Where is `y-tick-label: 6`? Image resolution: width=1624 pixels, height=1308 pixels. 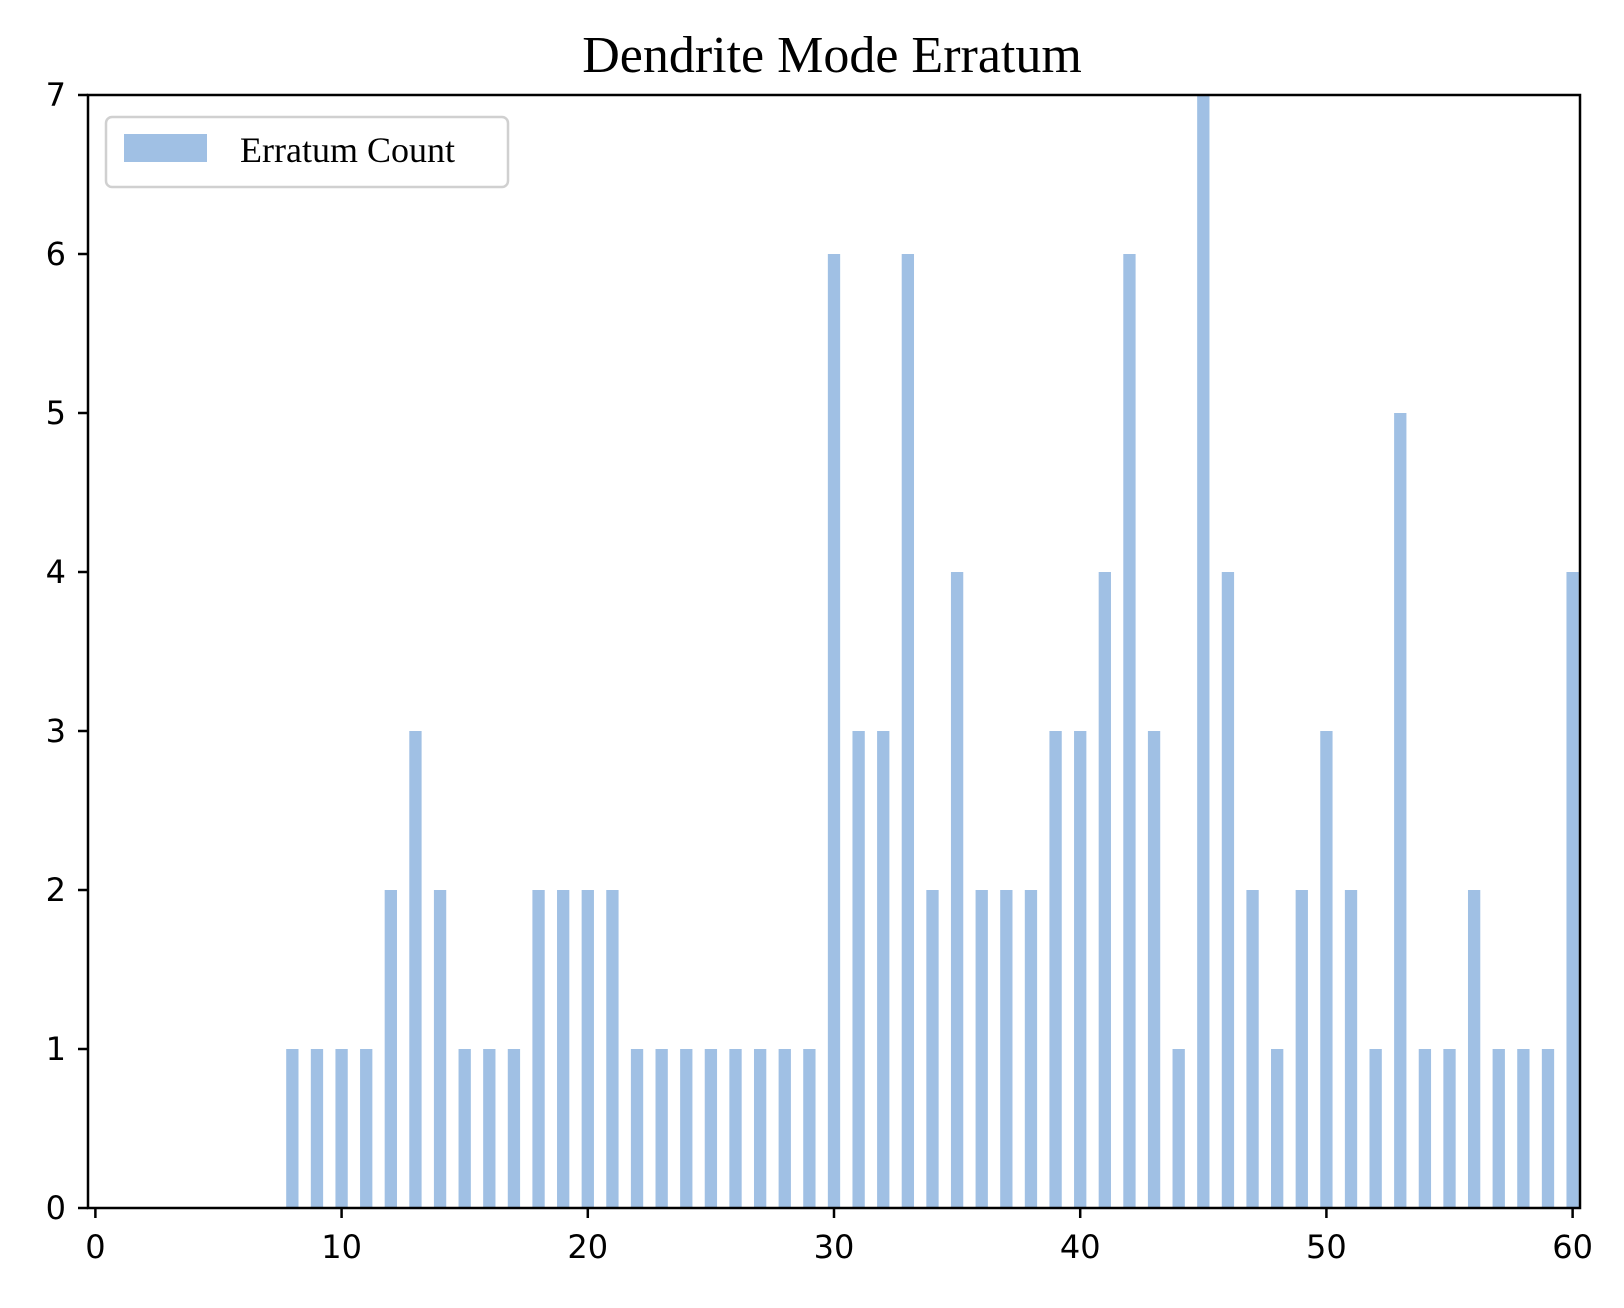
y-tick-label: 6 is located at coordinates (56, 254).